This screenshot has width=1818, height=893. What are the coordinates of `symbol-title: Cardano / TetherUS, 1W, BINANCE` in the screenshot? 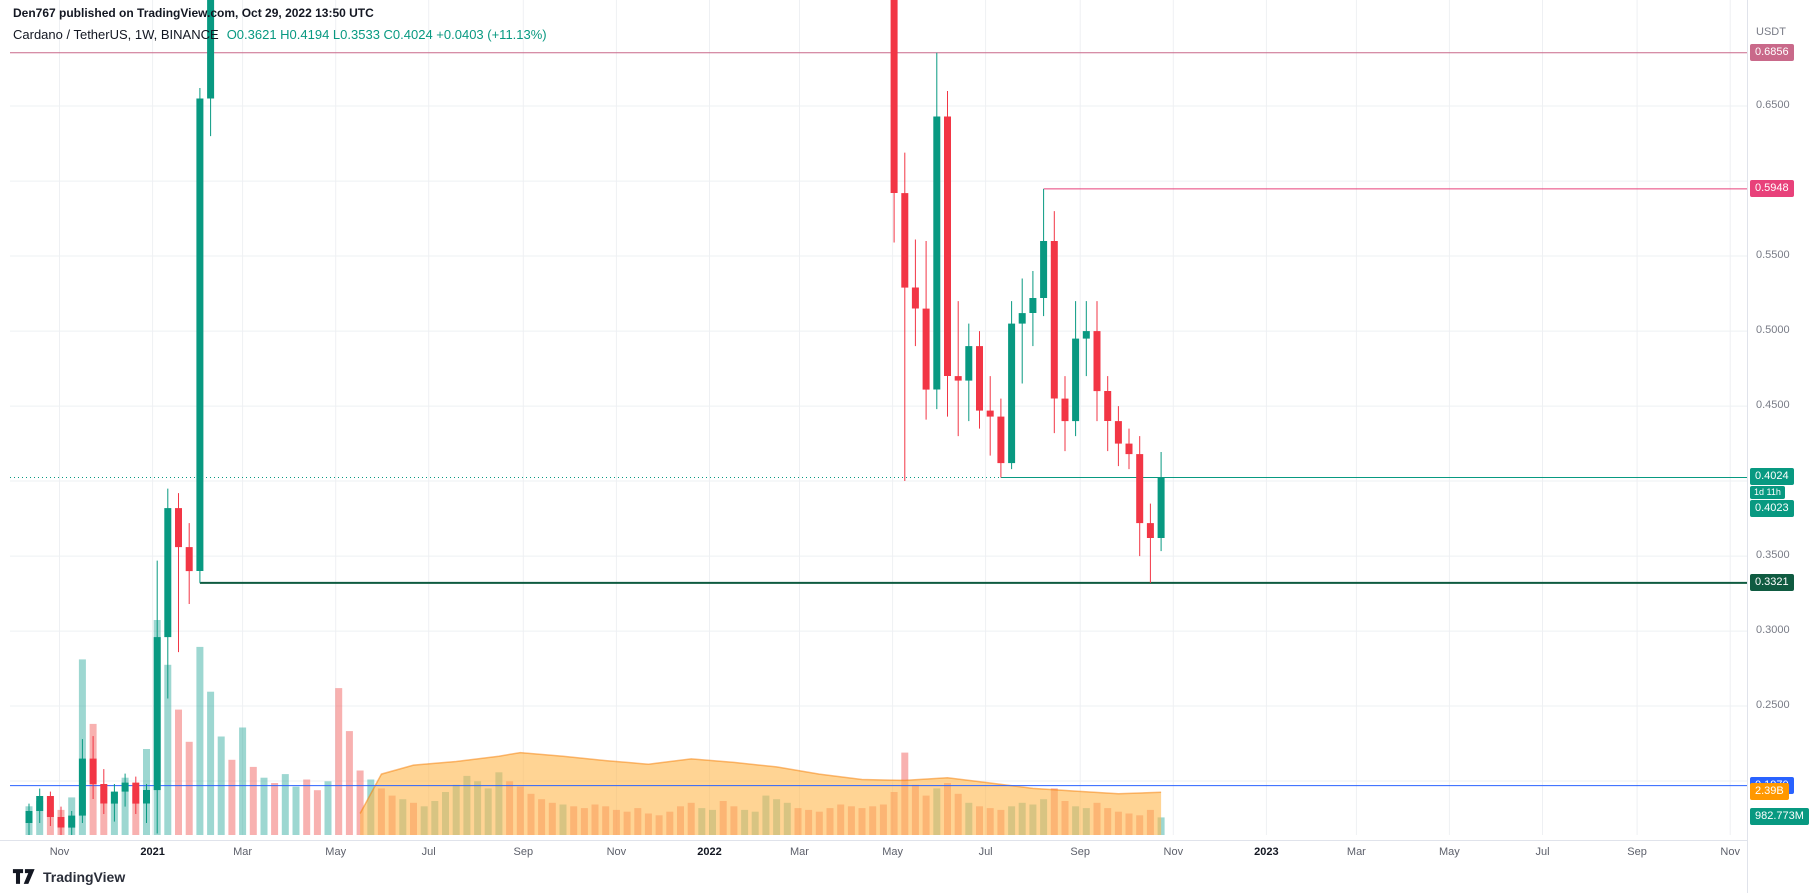 It's located at (116, 34).